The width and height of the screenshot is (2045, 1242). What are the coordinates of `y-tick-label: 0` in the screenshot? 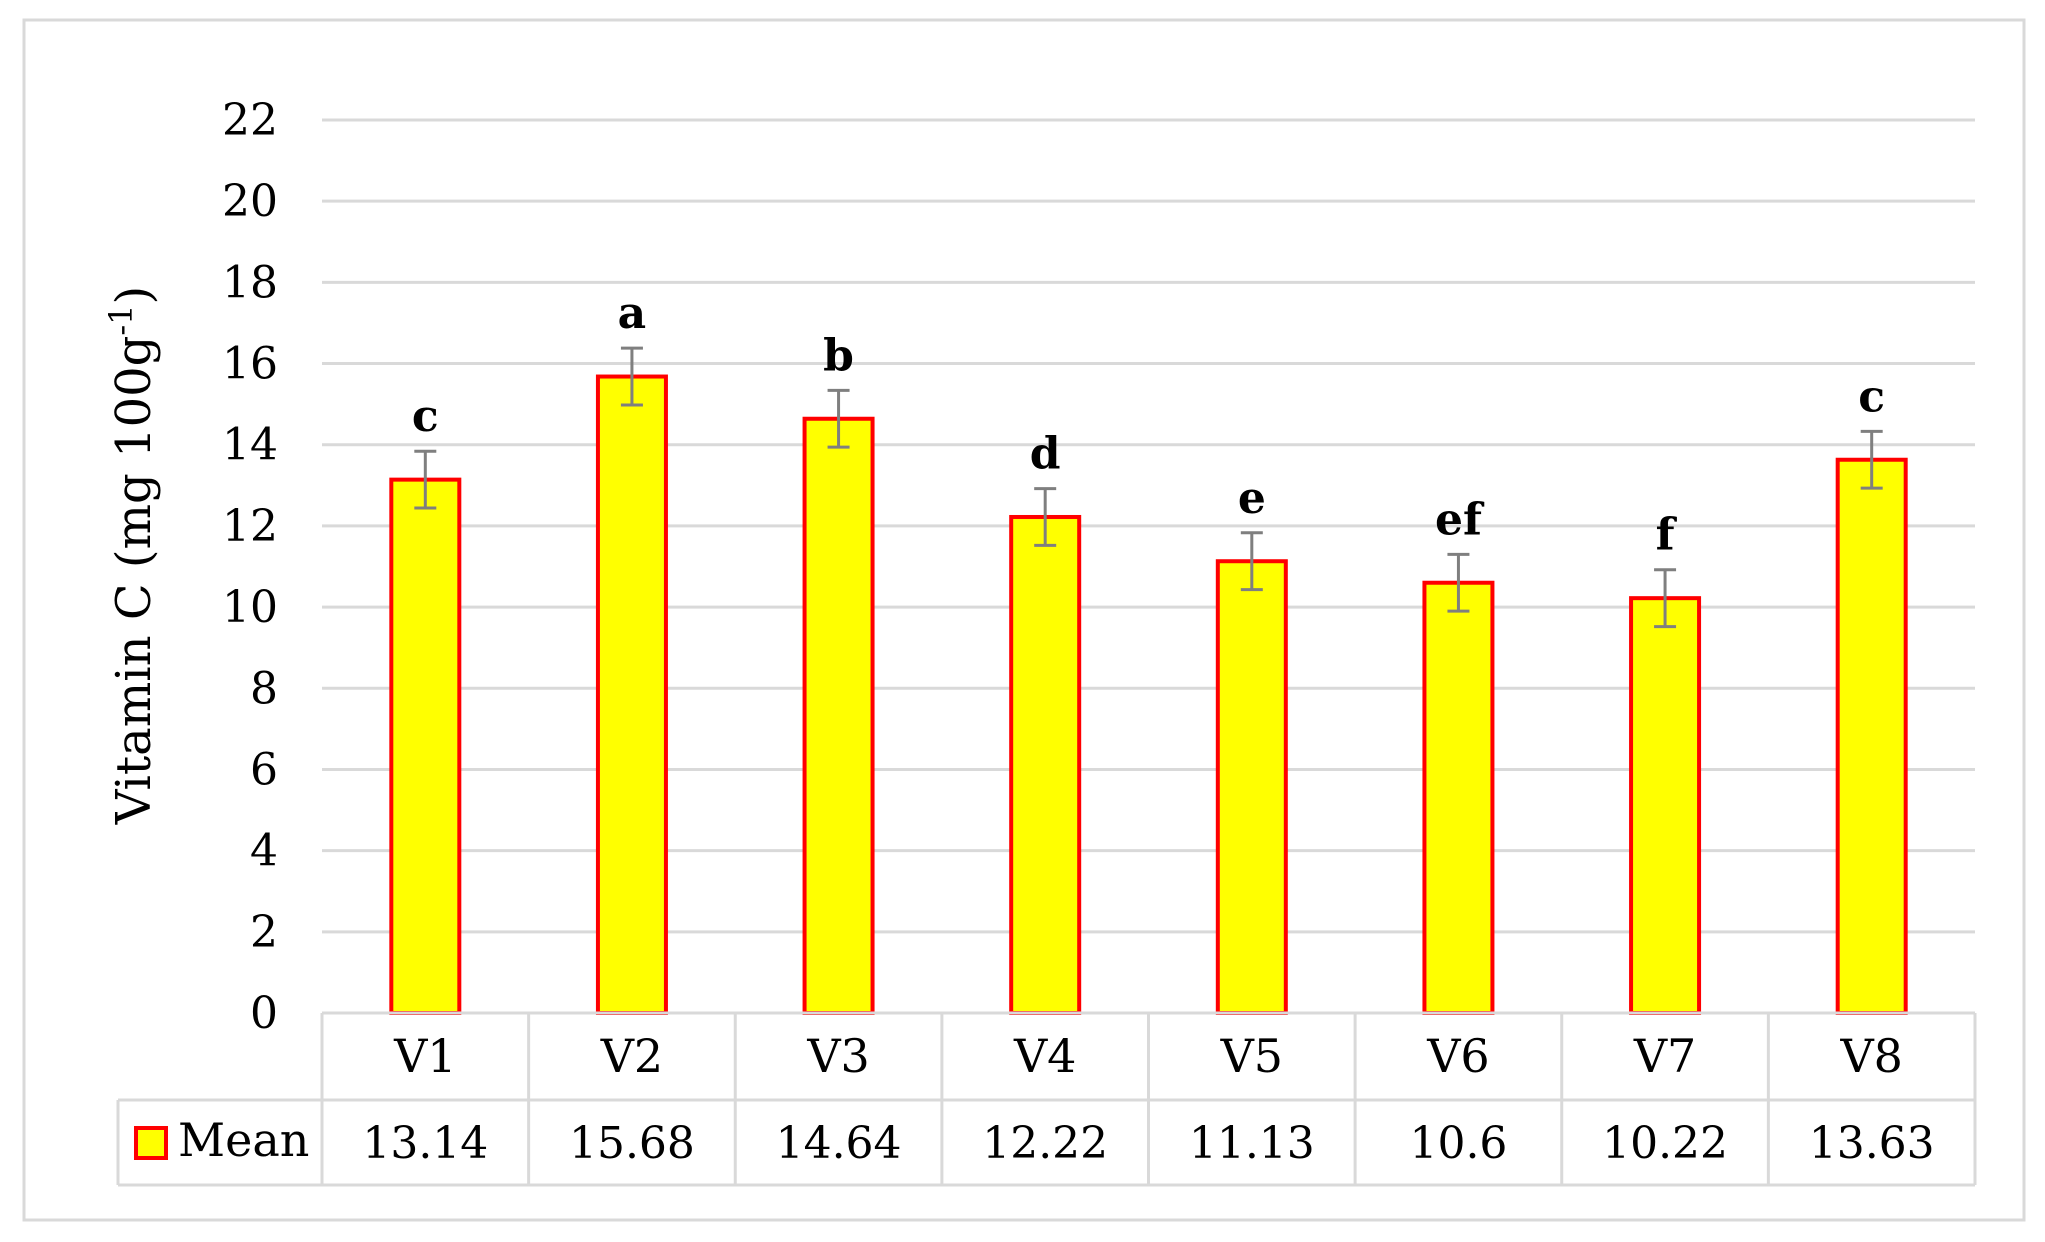 It's located at (264, 1013).